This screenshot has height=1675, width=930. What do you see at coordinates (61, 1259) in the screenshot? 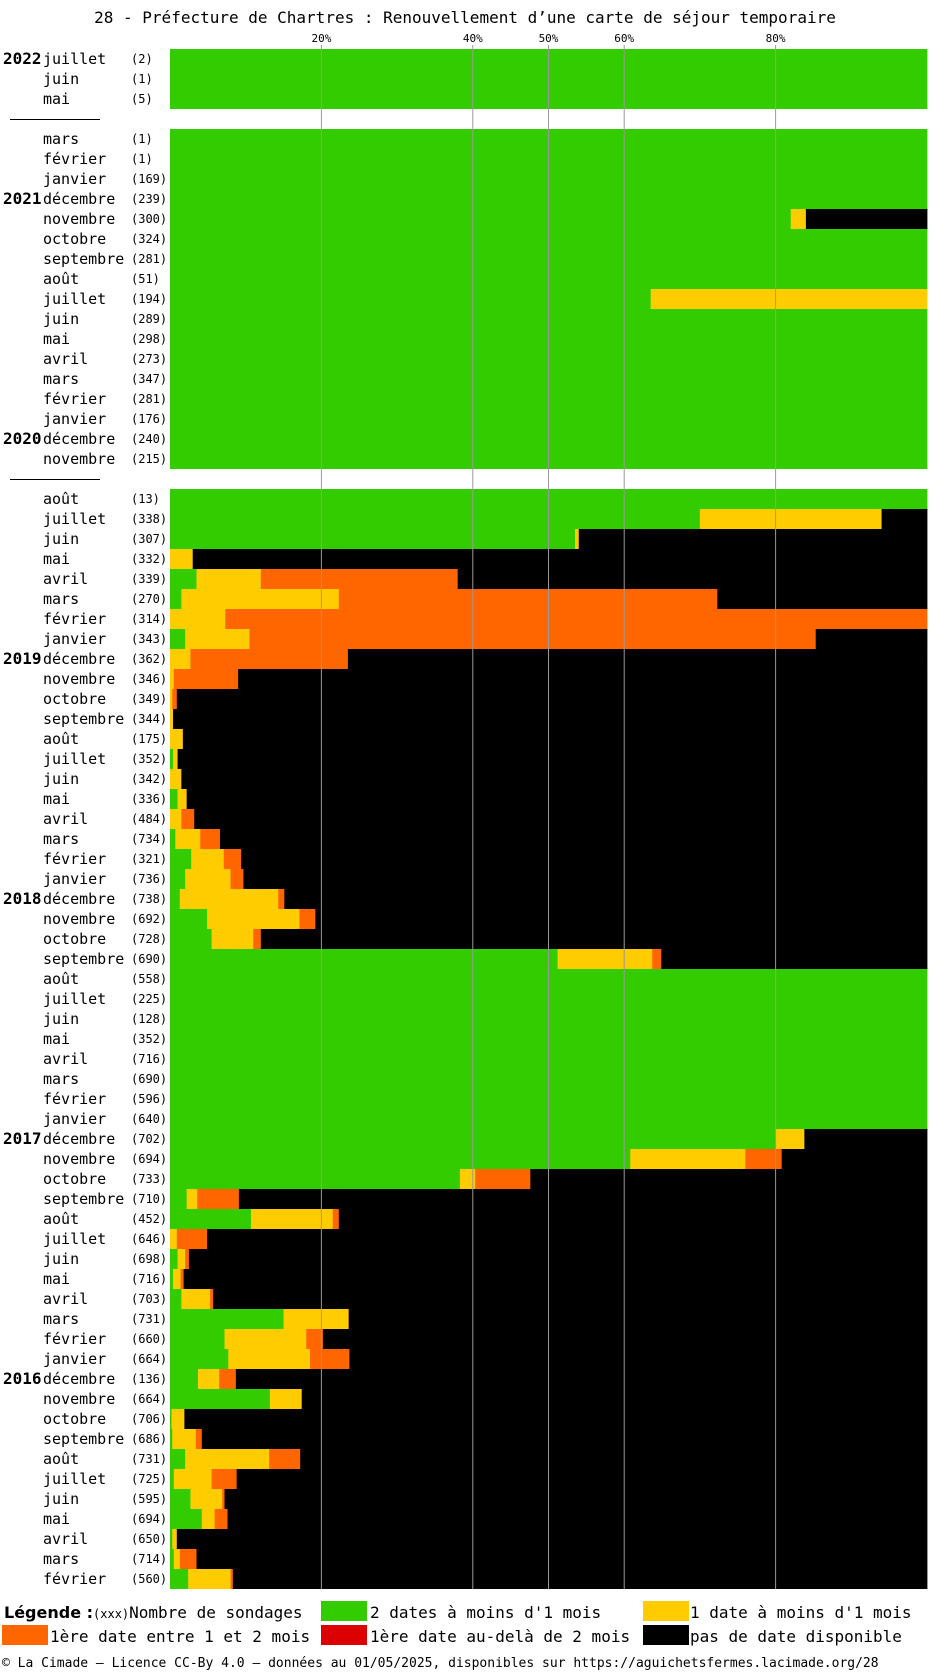
I see `month-label: juin` at bounding box center [61, 1259].